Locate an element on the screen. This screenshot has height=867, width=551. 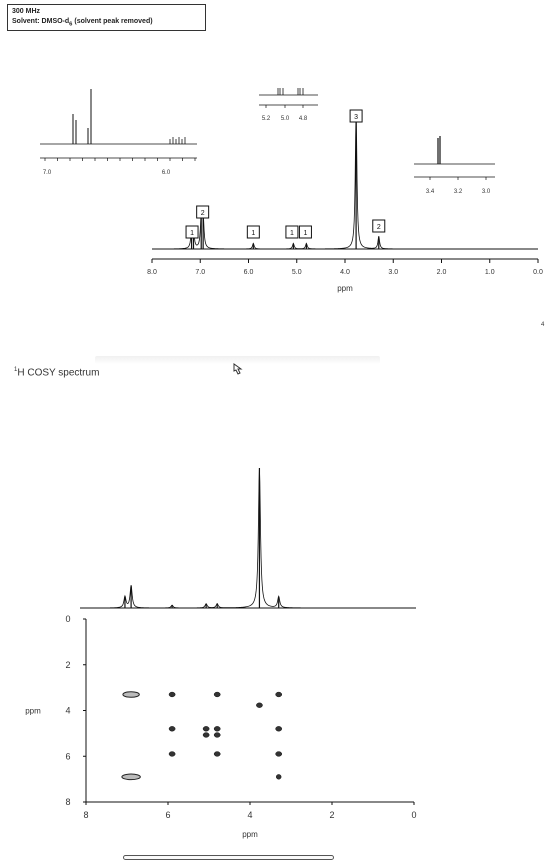
x-tick-label: 8.0 is located at coordinates (152, 272).